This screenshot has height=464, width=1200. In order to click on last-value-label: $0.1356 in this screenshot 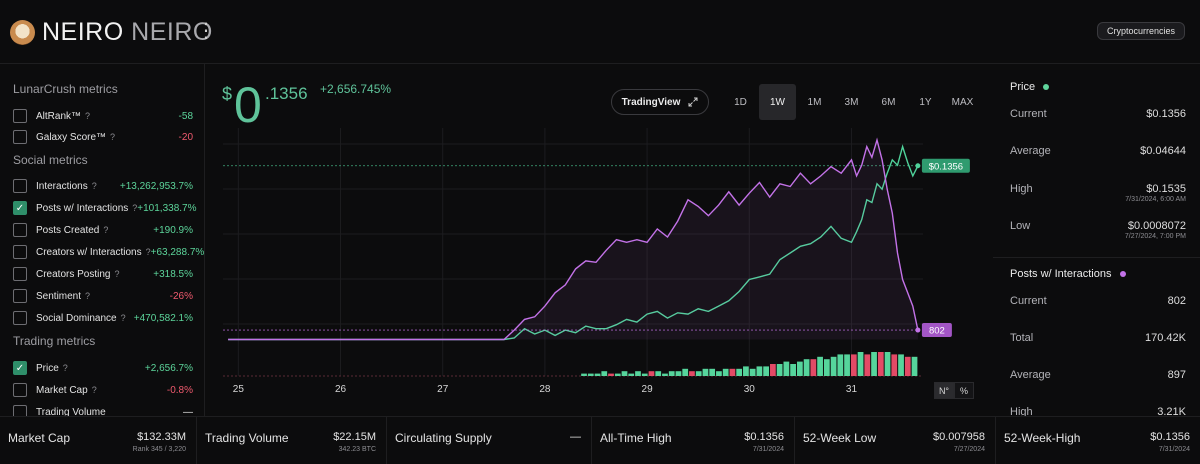, I will do `click(946, 166)`.